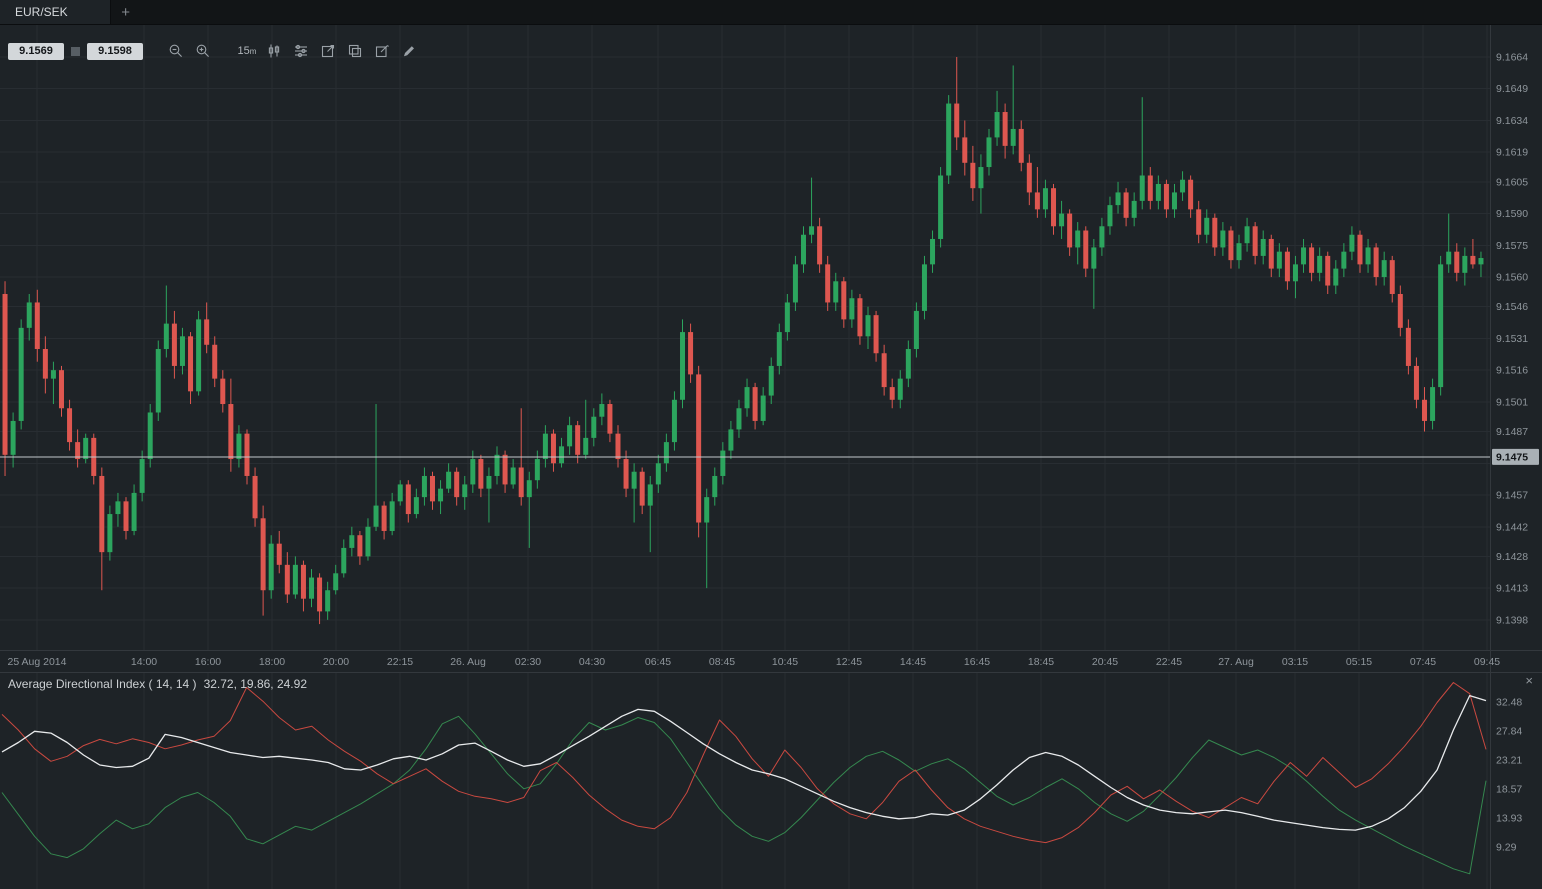 This screenshot has height=889, width=1542. I want to click on new-tab-button: +, so click(126, 12).